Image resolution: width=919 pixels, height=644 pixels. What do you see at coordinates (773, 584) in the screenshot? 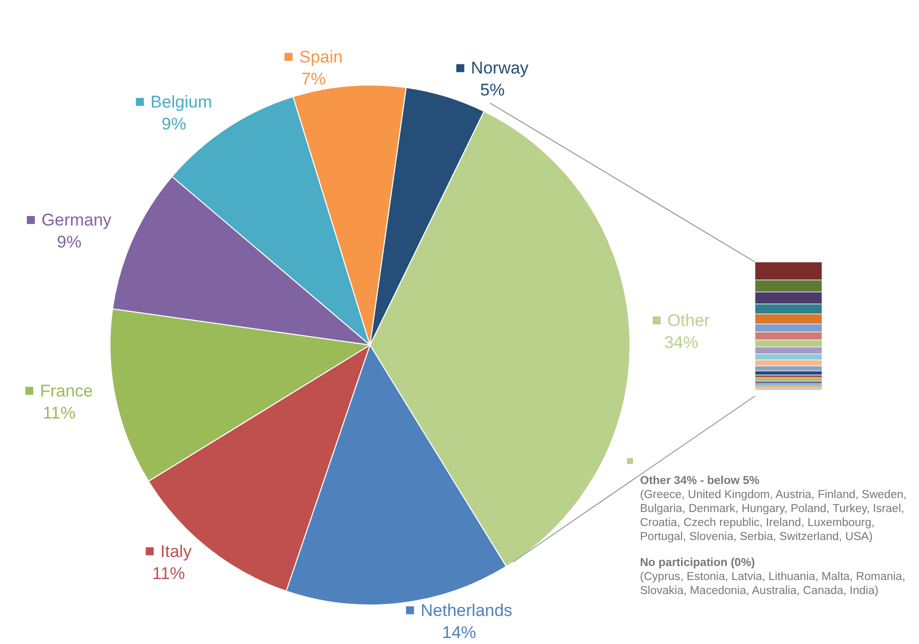
I see `text: (Cyprus, Estonia, Latvia, Lithuania, Malta, Romania, Slovakia, Macedonia, Australia, Canada, India)` at bounding box center [773, 584].